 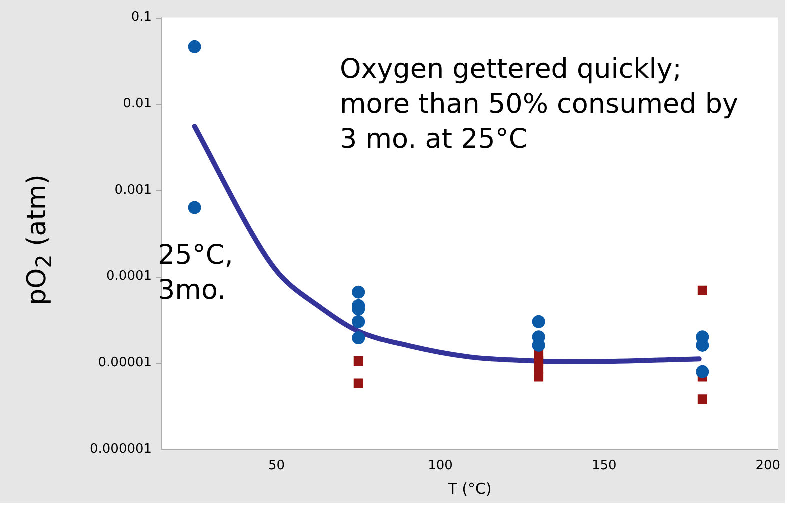 I want to click on x-tick-label: 150, so click(x=604, y=466).